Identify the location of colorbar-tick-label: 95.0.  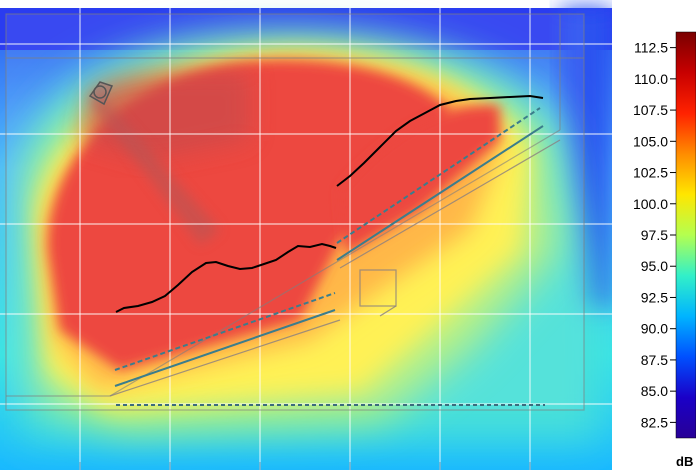
(654, 266).